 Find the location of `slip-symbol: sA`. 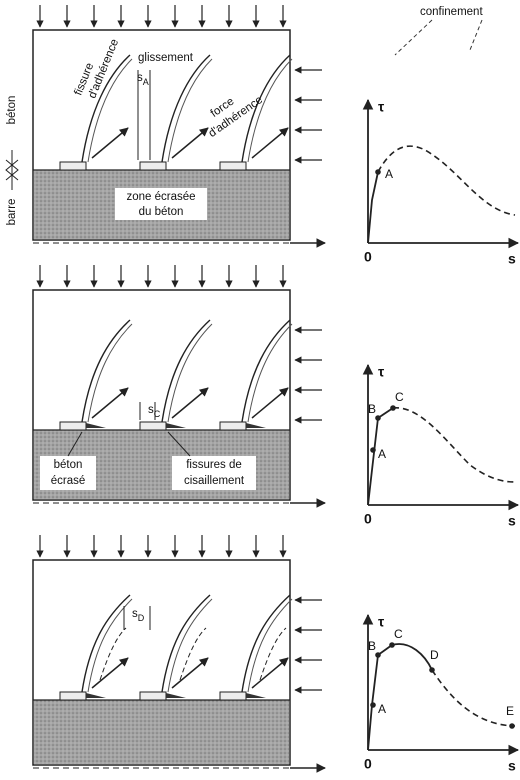

slip-symbol: sA is located at coordinates (143, 79).